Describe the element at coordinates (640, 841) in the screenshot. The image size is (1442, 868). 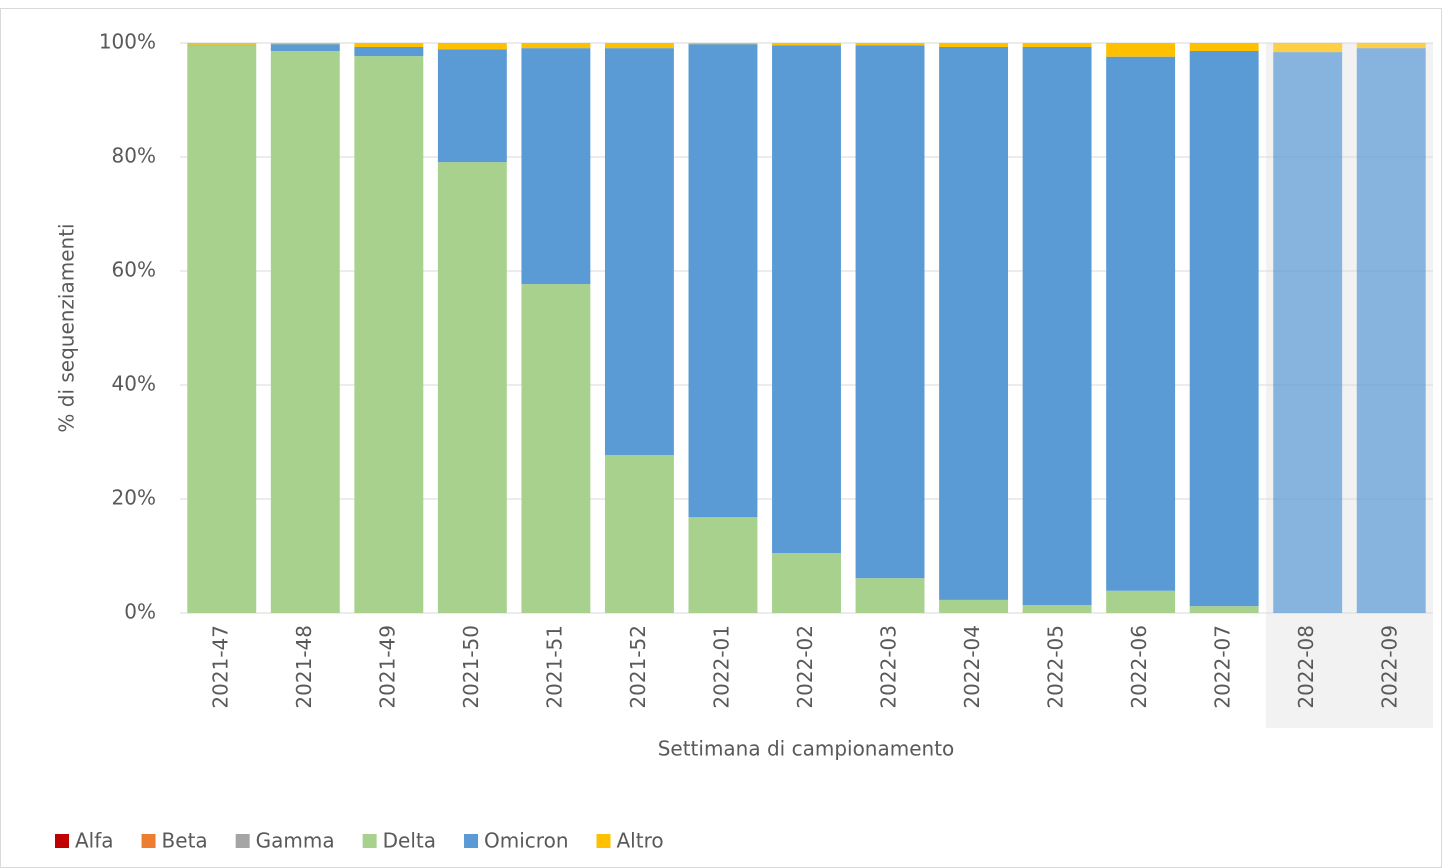
I see `legend-label: Altro` at that location.